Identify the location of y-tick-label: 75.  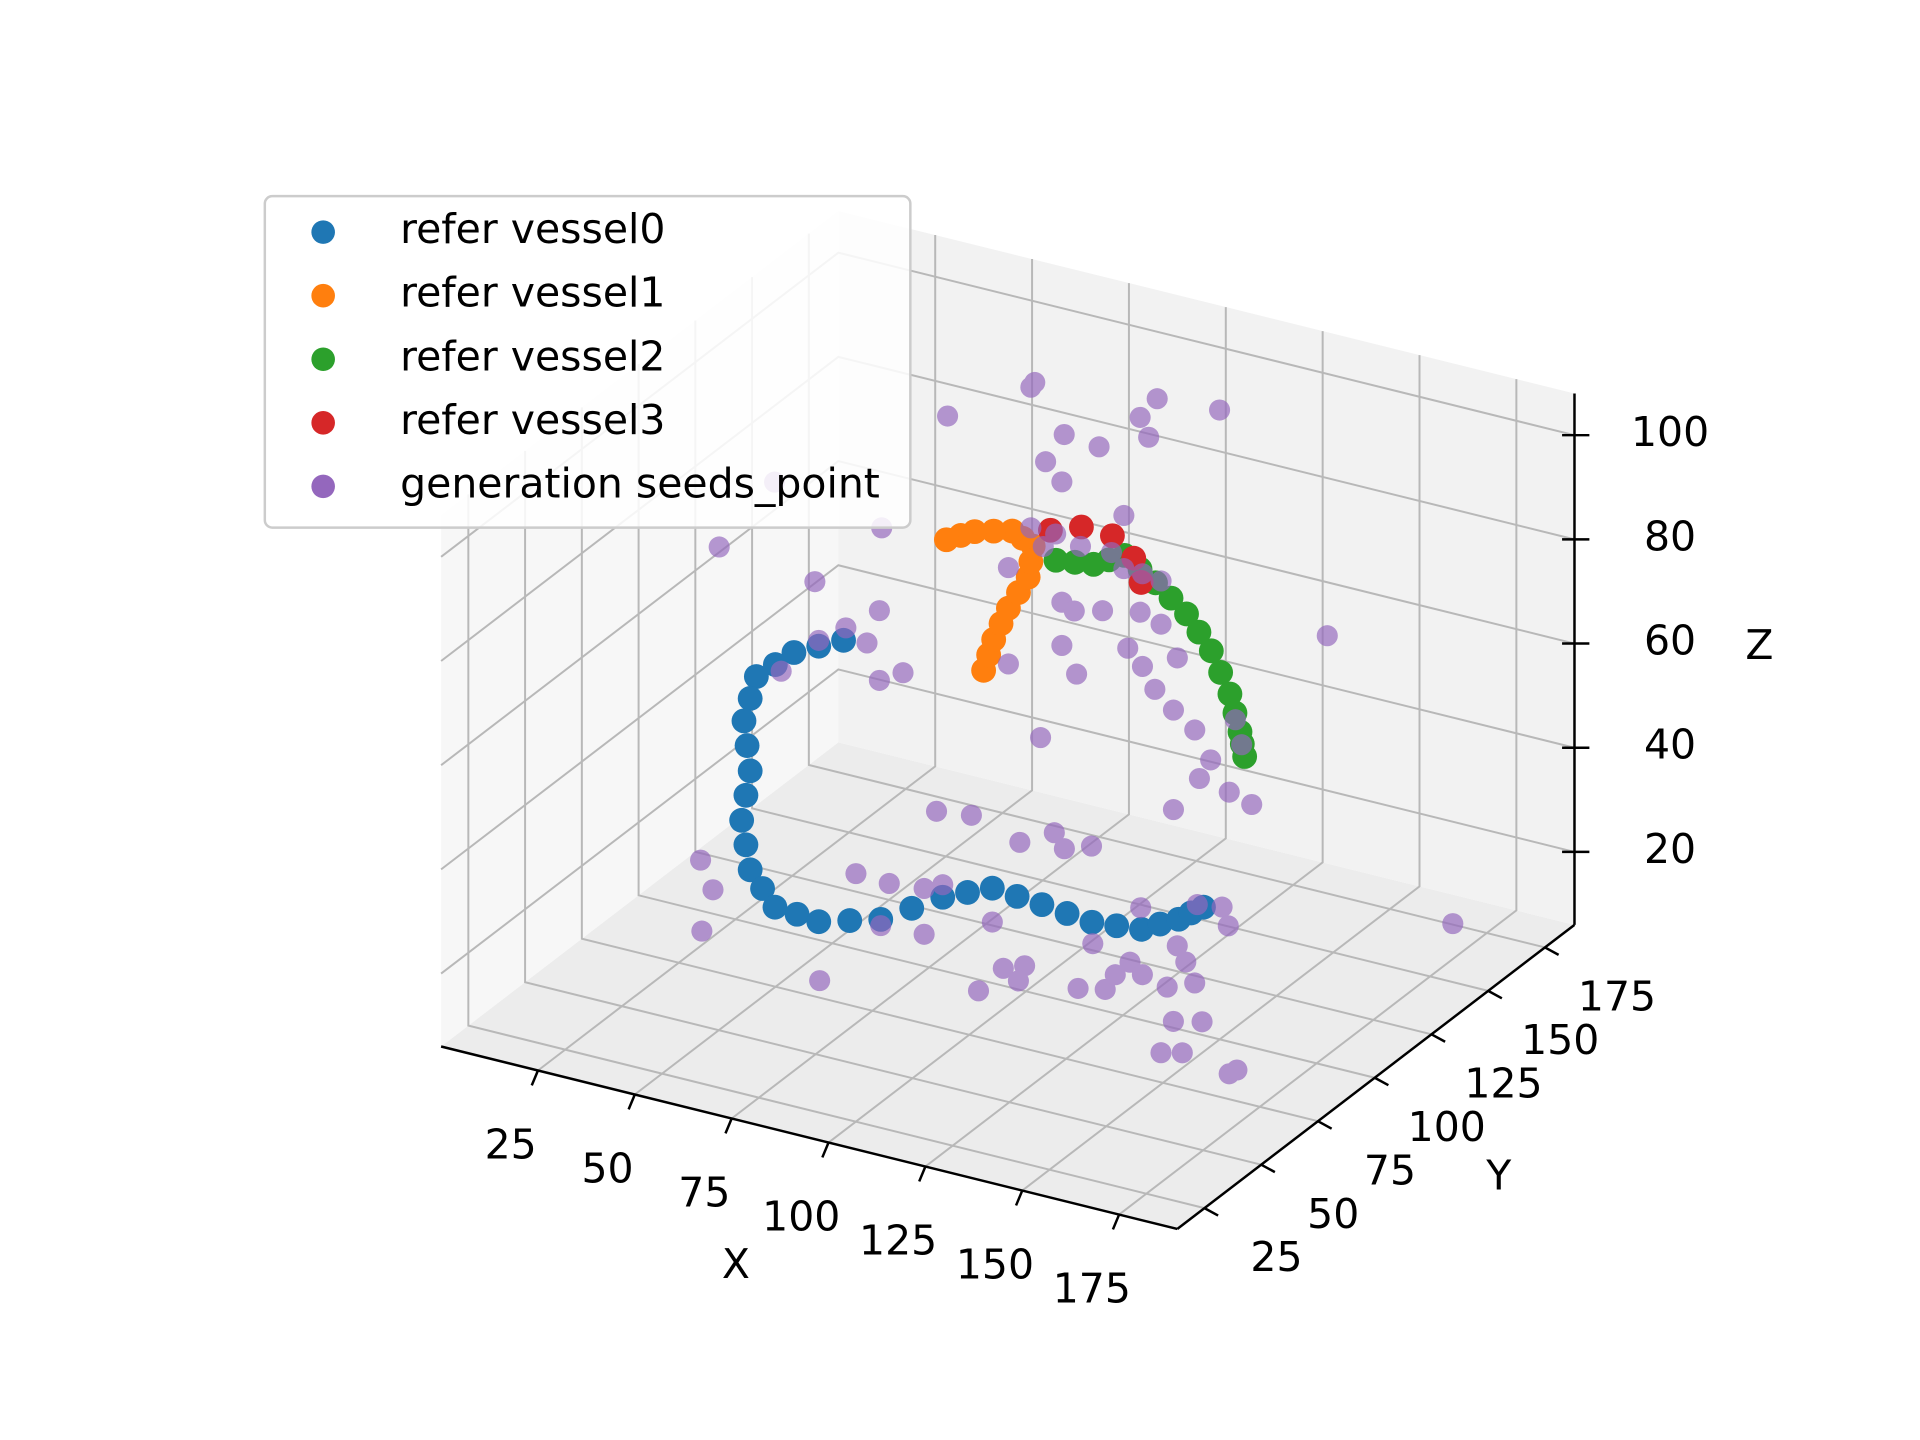
(1390, 1170).